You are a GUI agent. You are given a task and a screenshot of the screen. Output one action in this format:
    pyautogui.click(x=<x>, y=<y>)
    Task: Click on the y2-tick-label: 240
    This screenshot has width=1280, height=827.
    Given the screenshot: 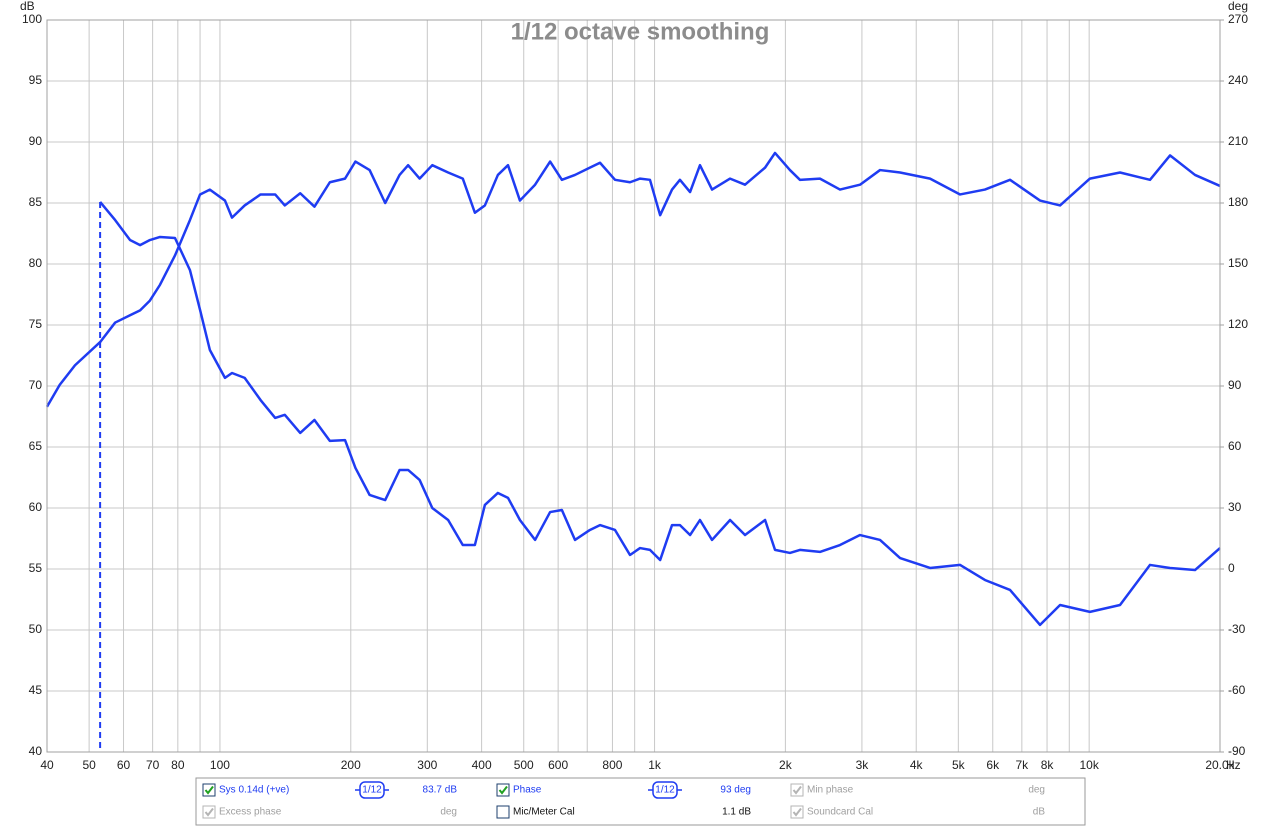 What is the action you would take?
    pyautogui.click(x=1238, y=80)
    